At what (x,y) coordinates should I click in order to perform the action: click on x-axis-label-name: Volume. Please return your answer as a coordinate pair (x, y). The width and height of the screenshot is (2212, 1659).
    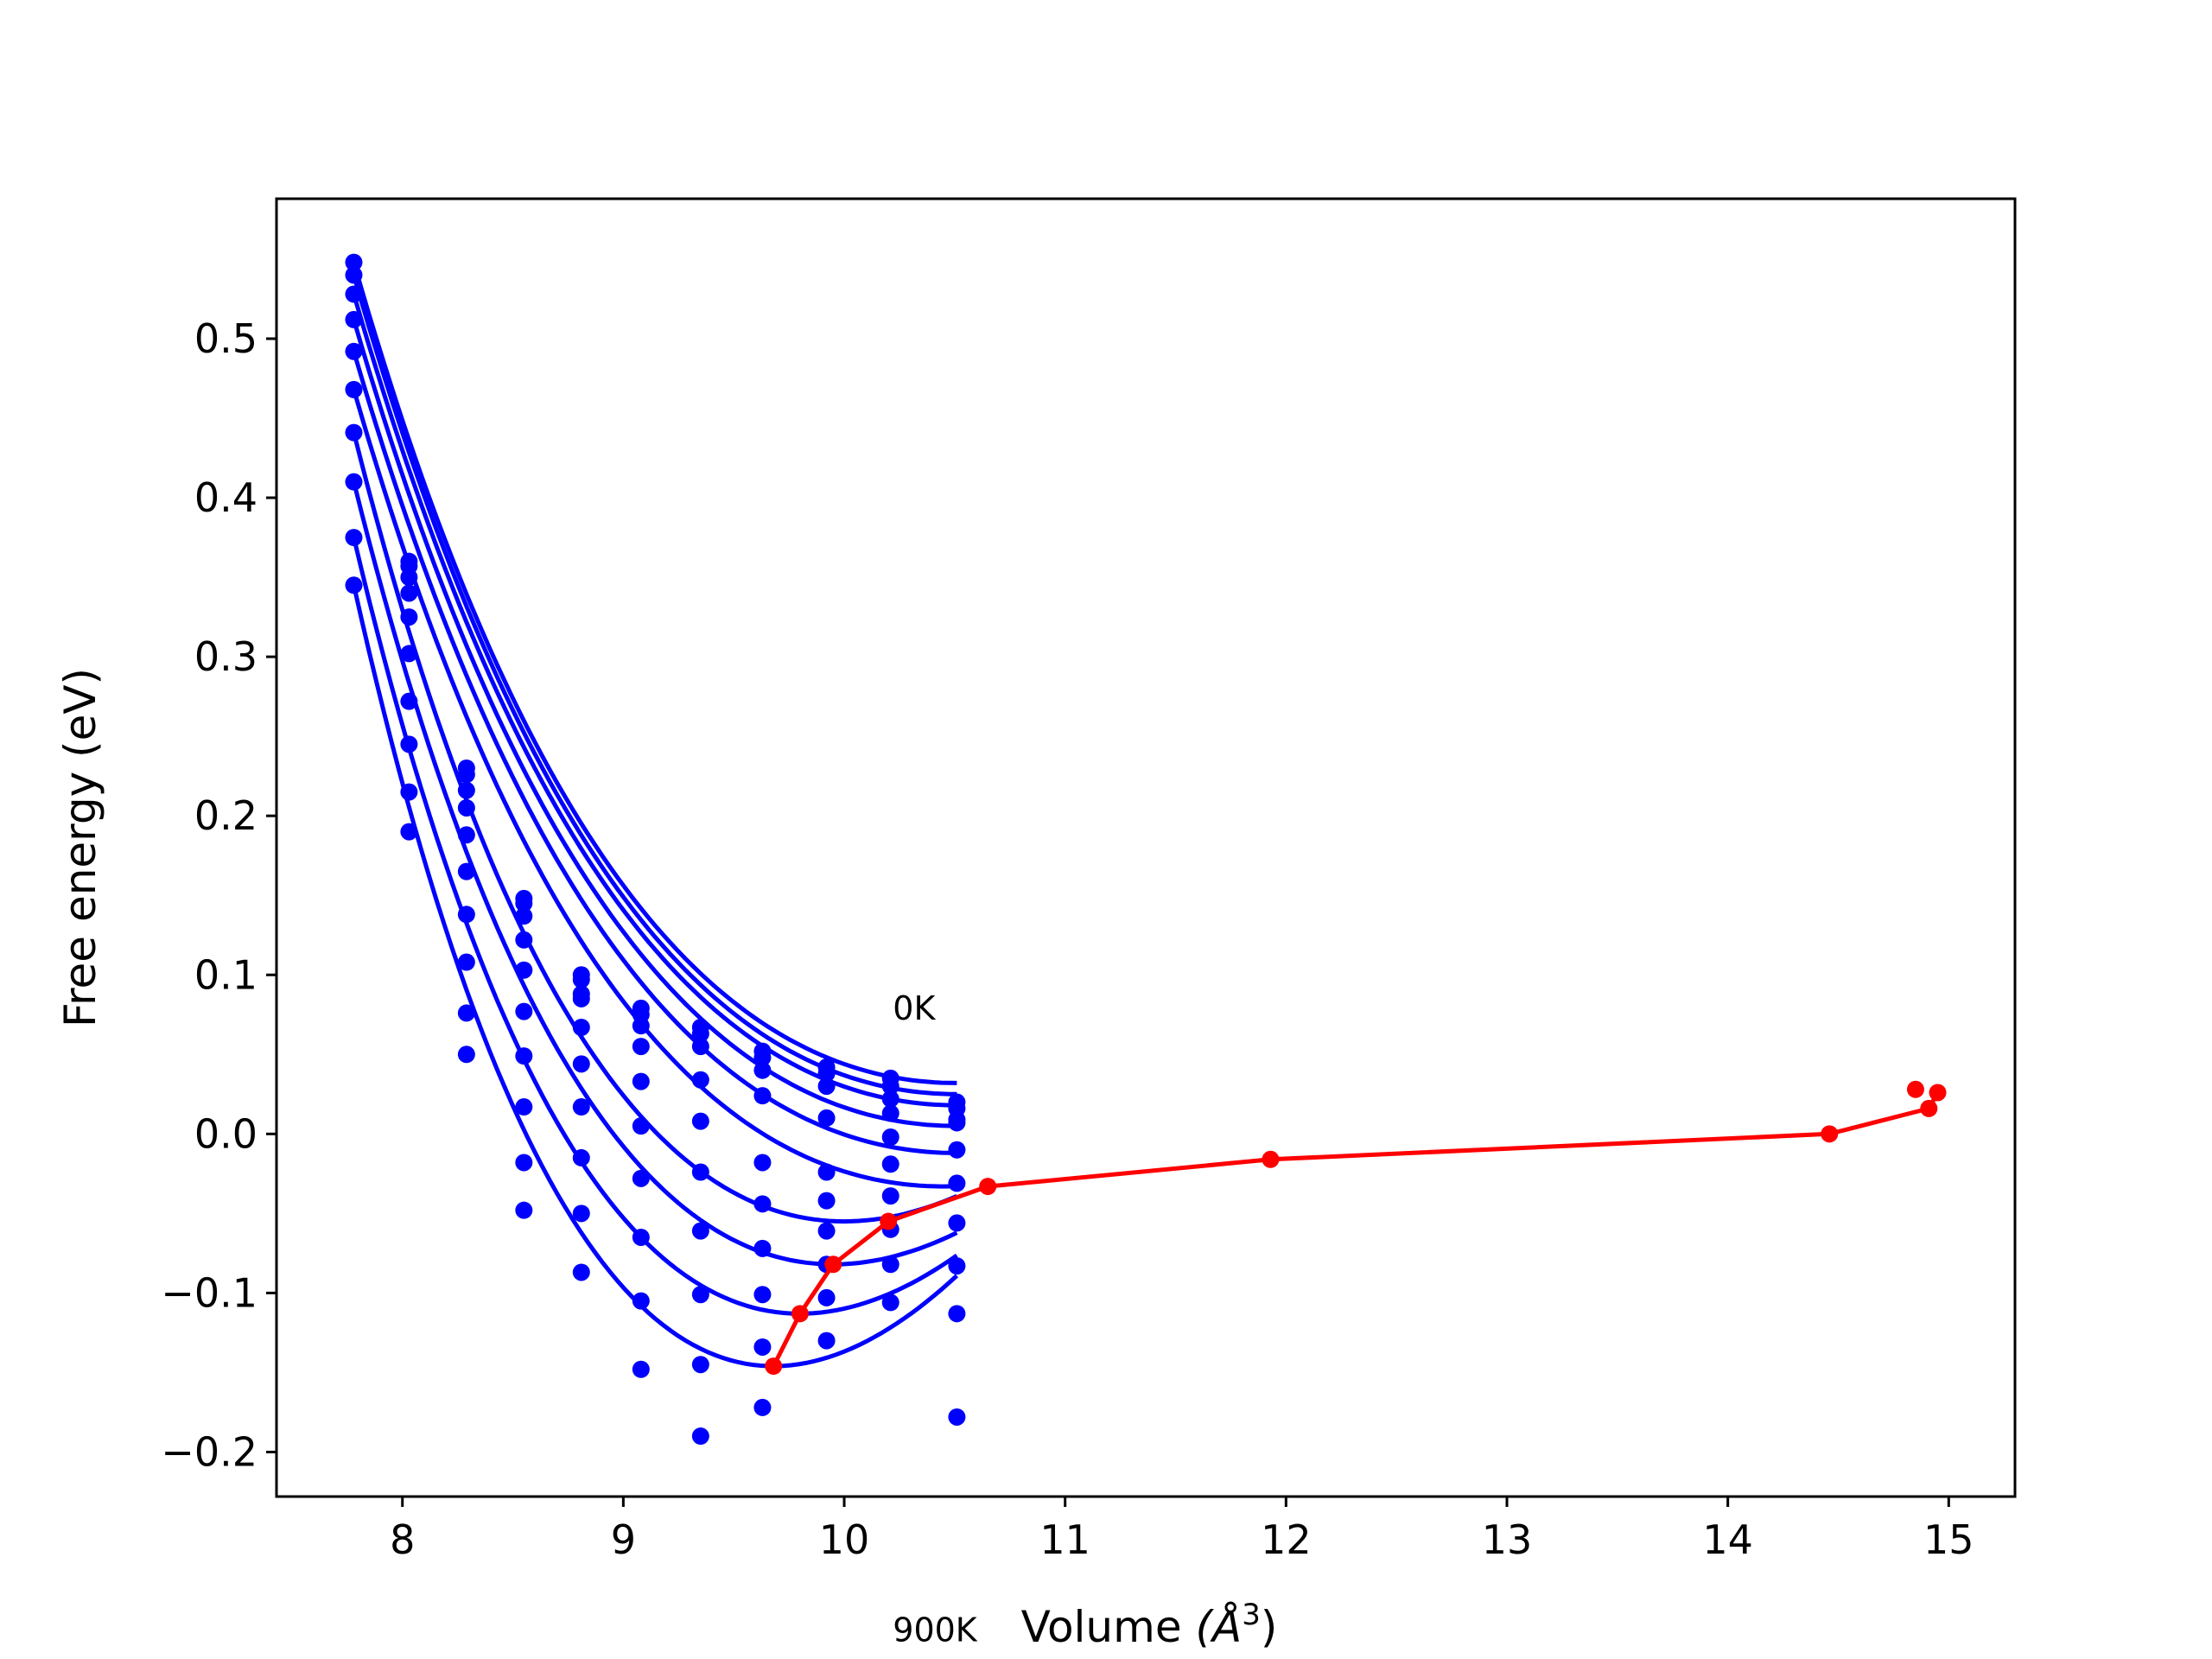
    Looking at the image, I should click on (1101, 1627).